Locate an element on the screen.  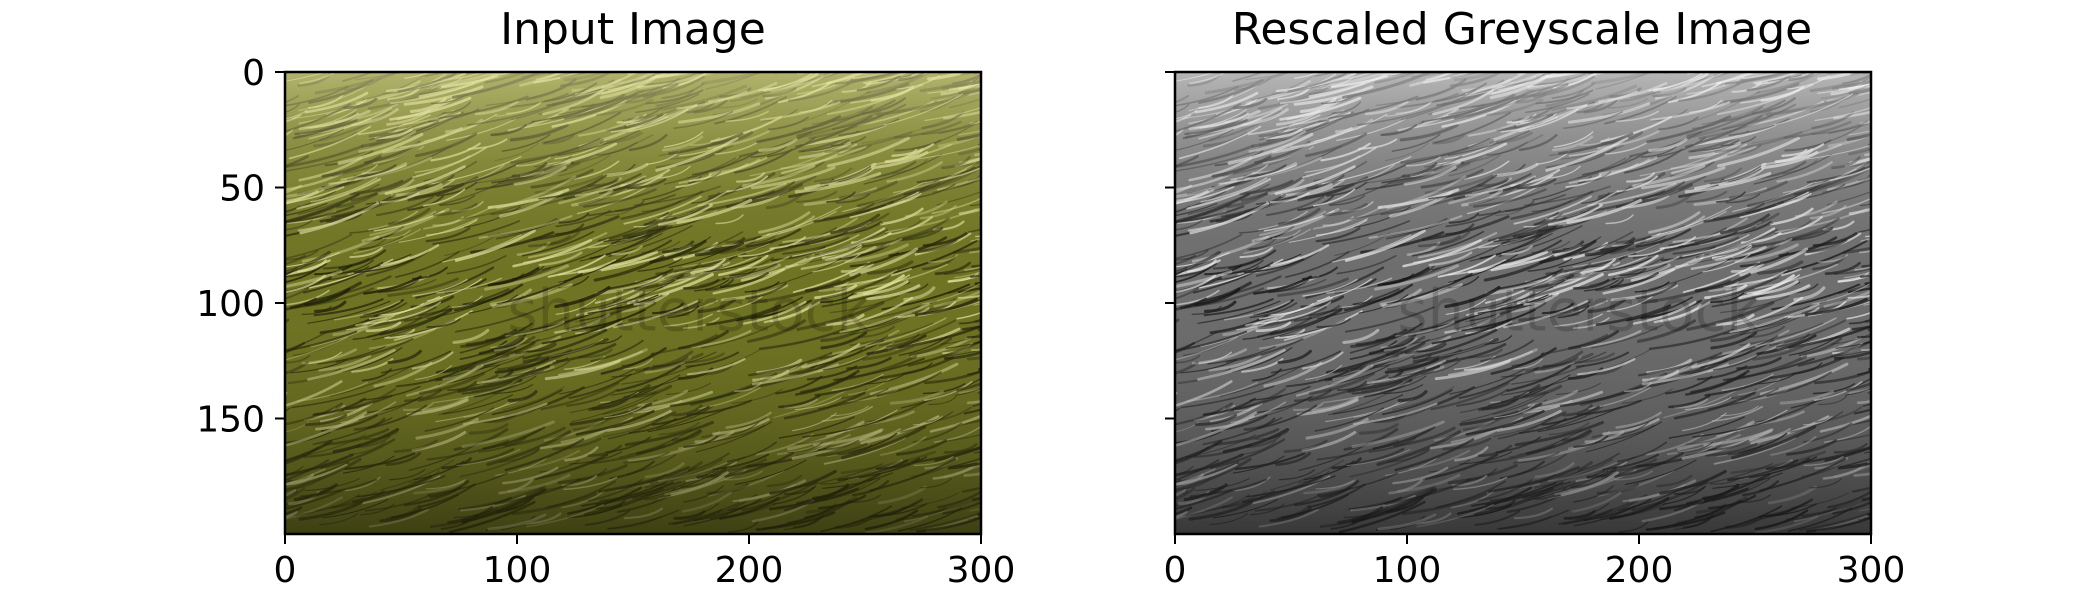
y-tick-label: 150 is located at coordinates (230, 420).